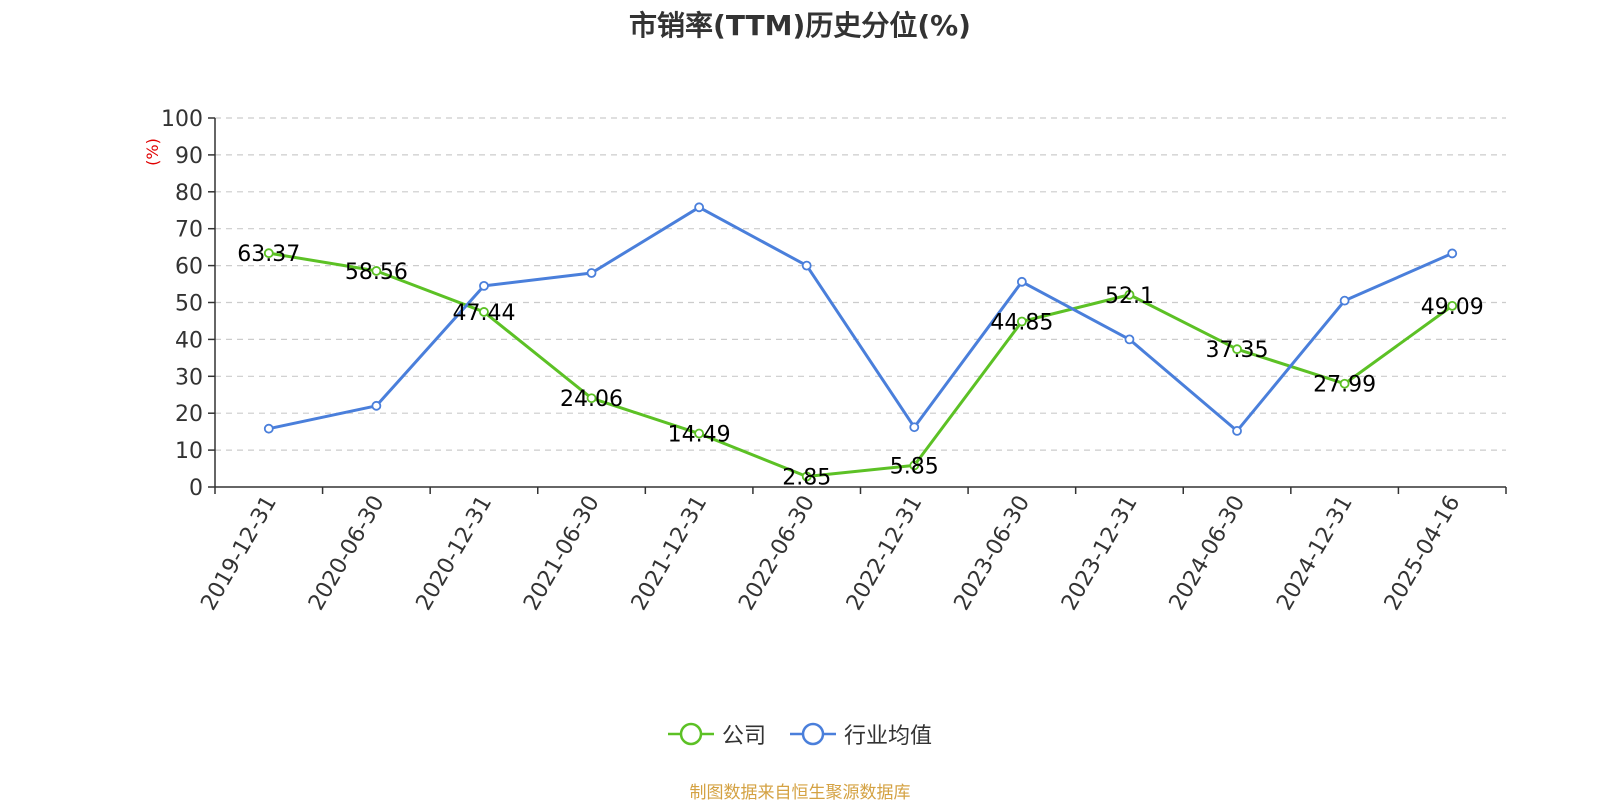 The height and width of the screenshot is (803, 1600). Describe the element at coordinates (455, 553) in the screenshot. I see `x-tick-label: 2020-12-31` at that location.